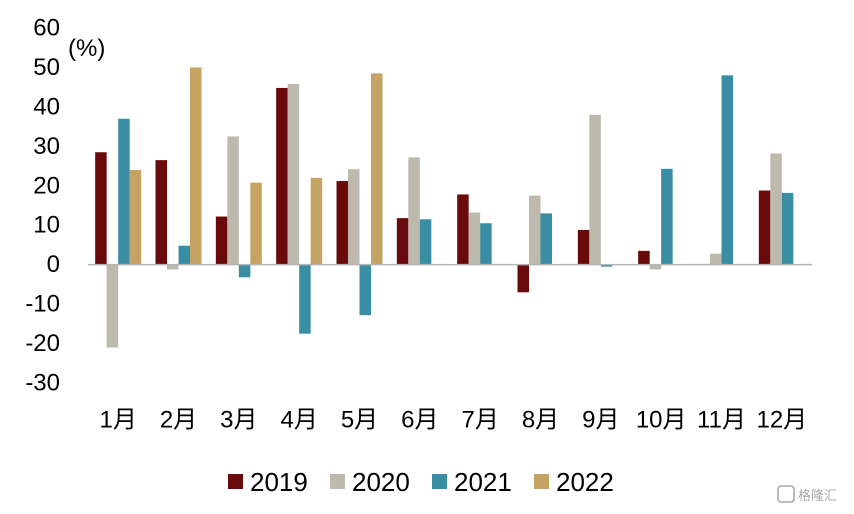 This screenshot has width=854, height=514. Describe the element at coordinates (359, 420) in the screenshot. I see `x-tick-label: 5月` at that location.